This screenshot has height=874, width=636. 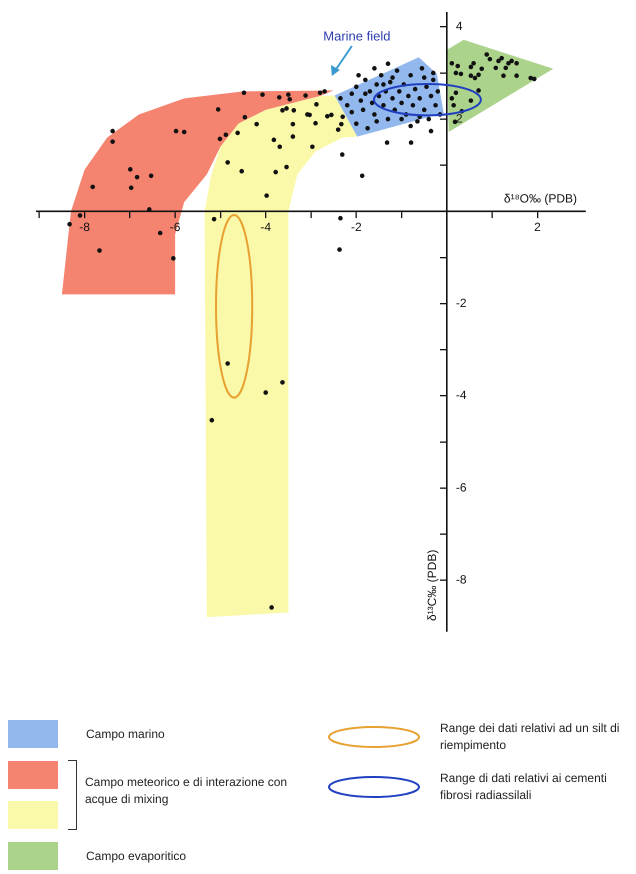 What do you see at coordinates (84, 227) in the screenshot?
I see `x-tick-label: -8` at bounding box center [84, 227].